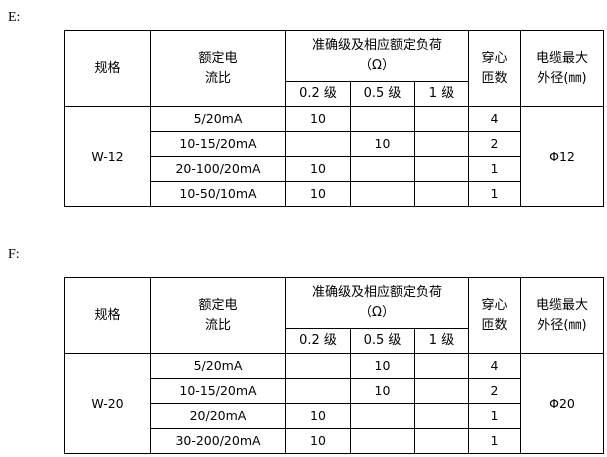 The image size is (607, 457). I want to click on table-row: 30-200/20mA 10 1, so click(334, 441).